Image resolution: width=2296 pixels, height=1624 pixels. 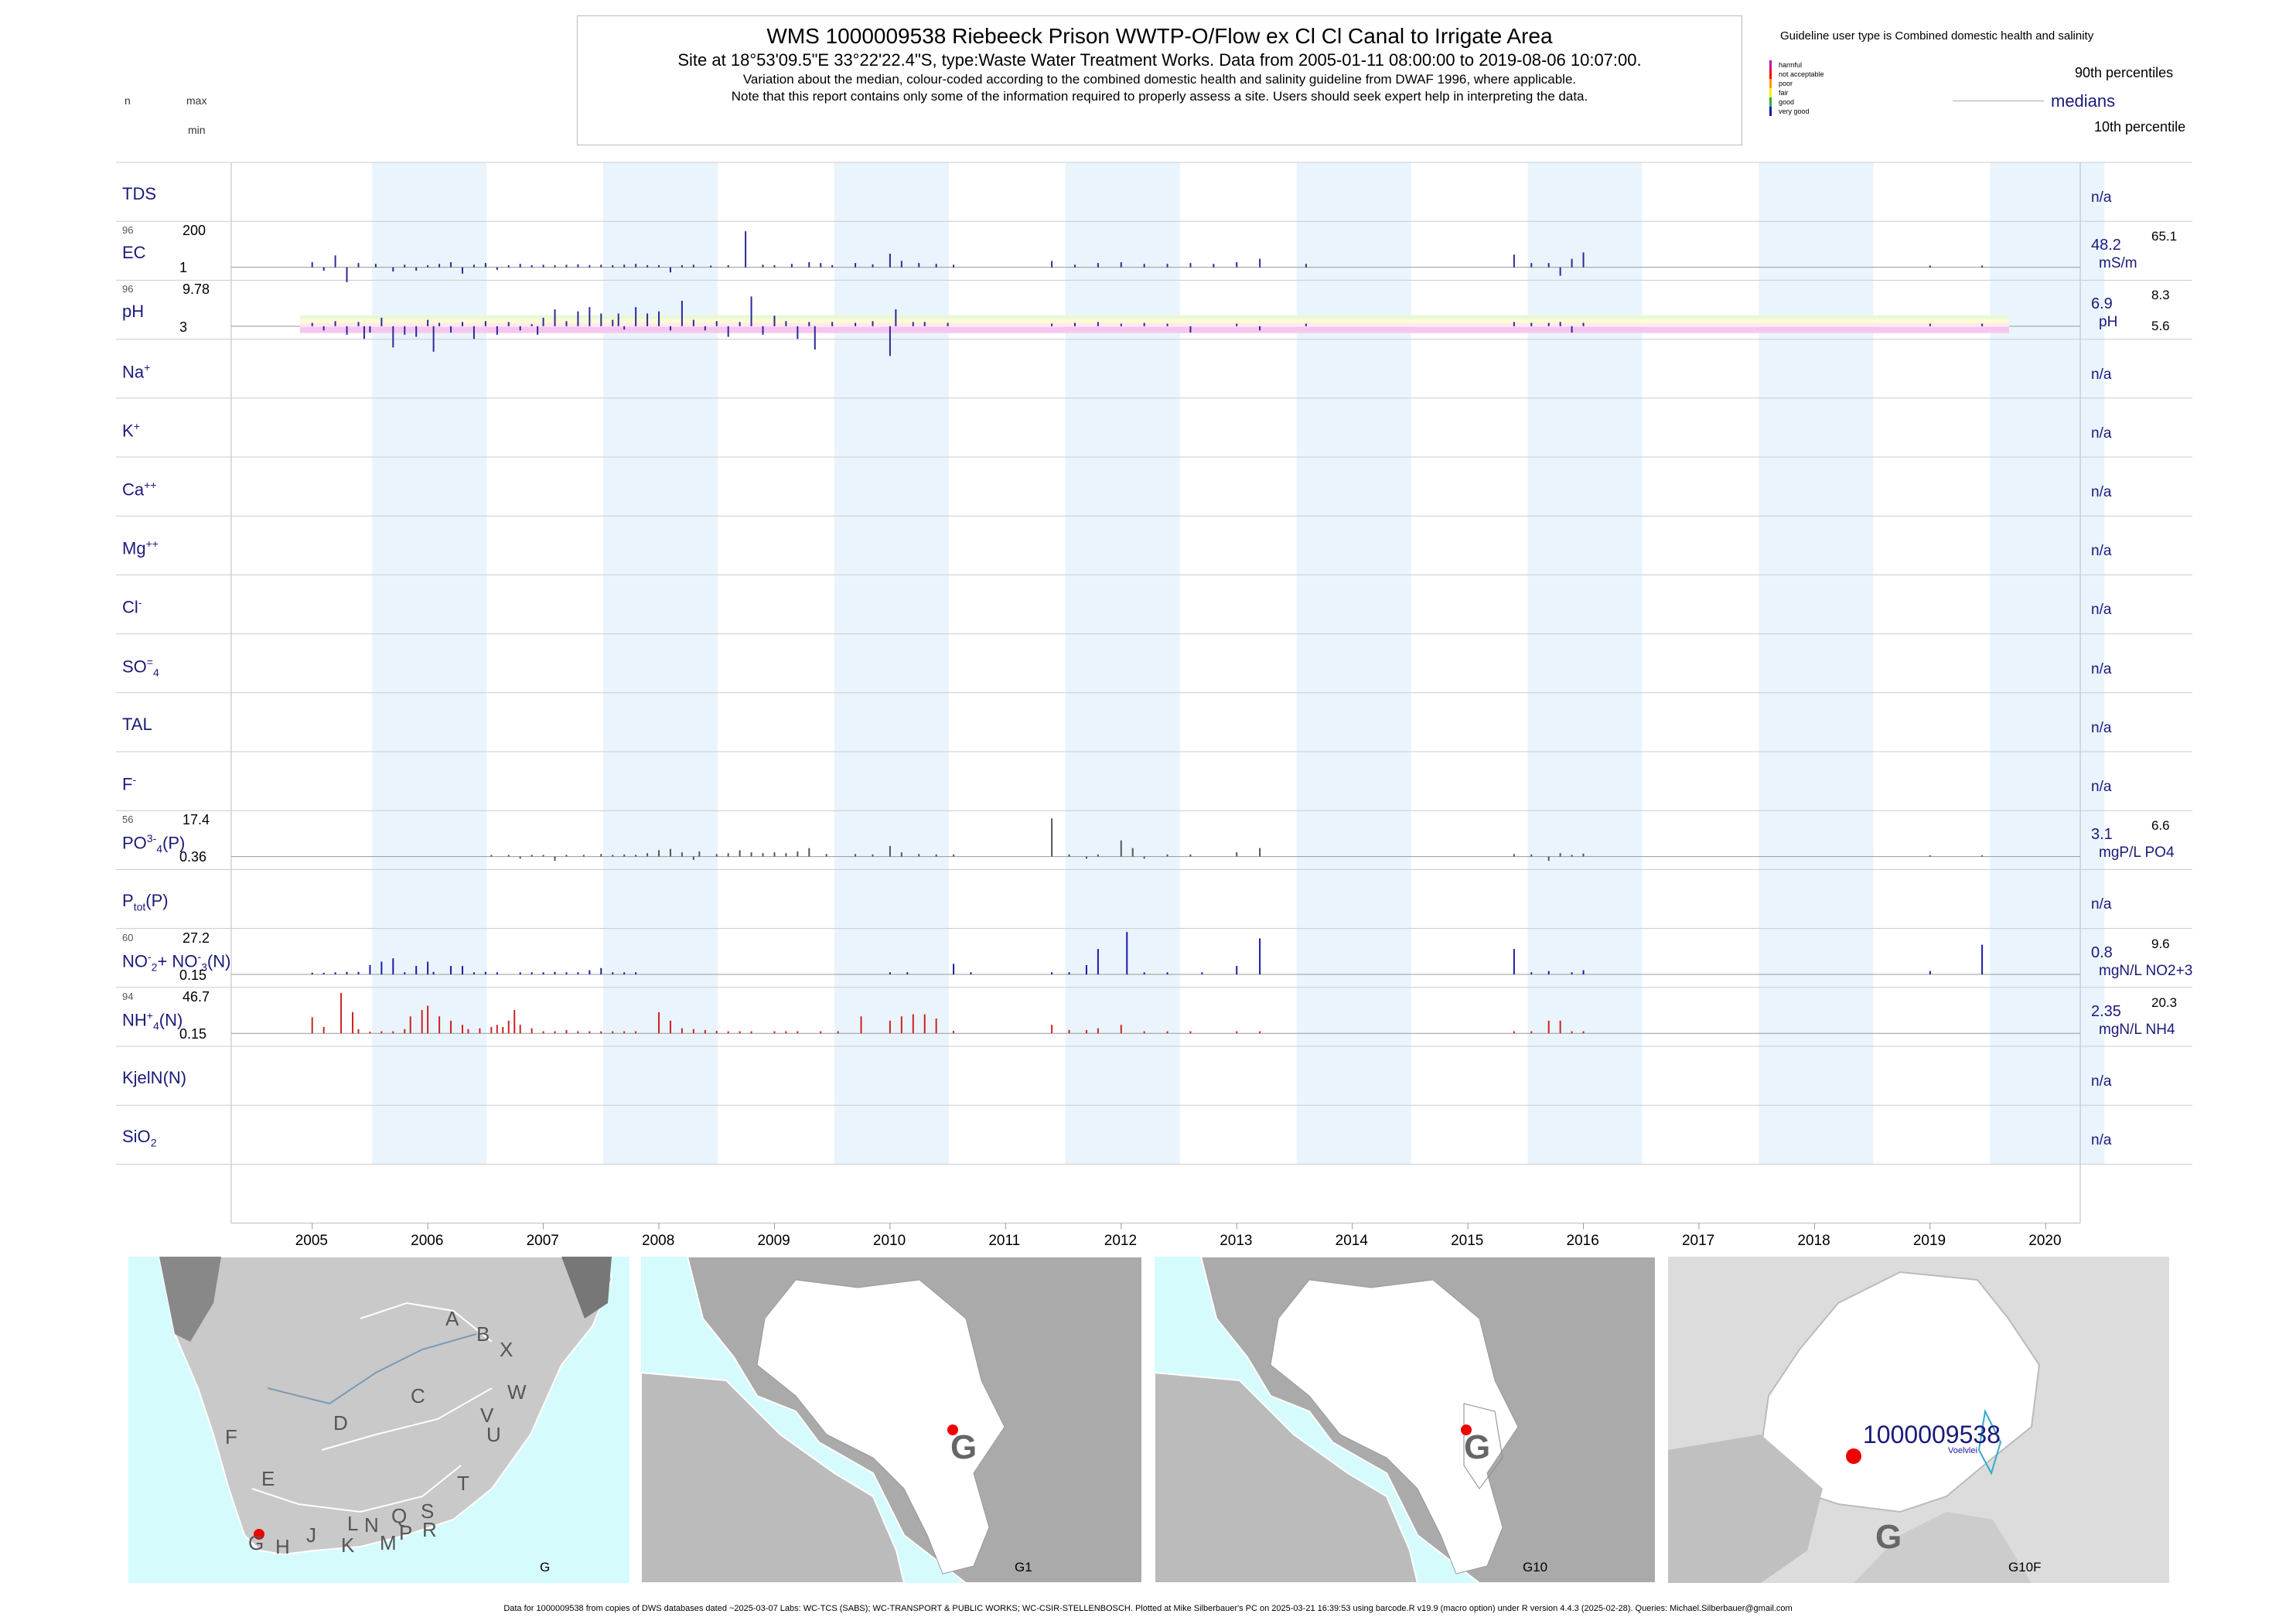 What do you see at coordinates (889, 1240) in the screenshot?
I see `x-tick-label: 2010` at bounding box center [889, 1240].